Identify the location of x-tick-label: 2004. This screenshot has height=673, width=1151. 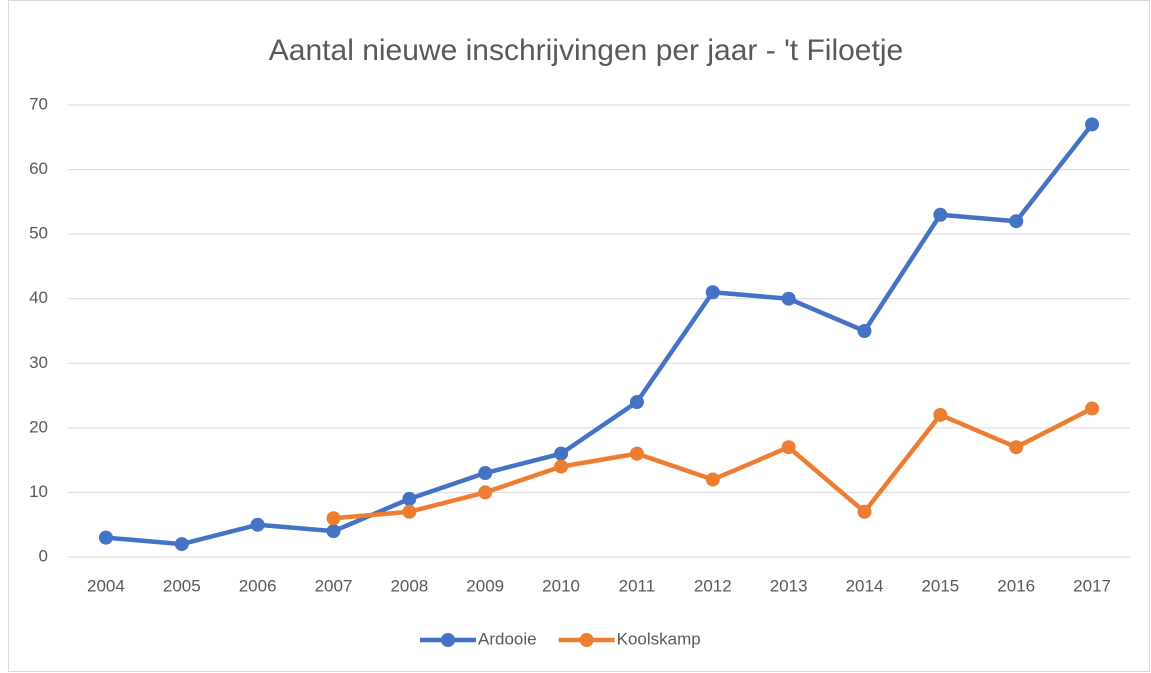
(106, 585).